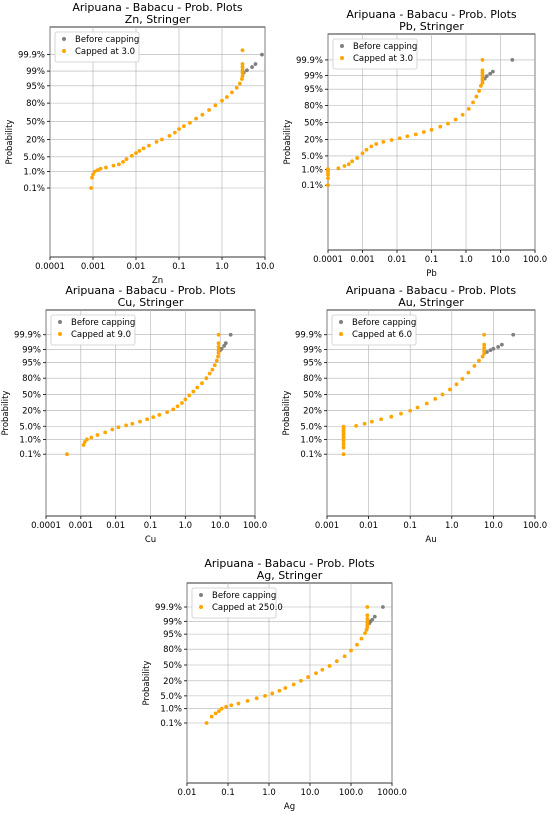 The width and height of the screenshot is (548, 814). Describe the element at coordinates (431, 274) in the screenshot. I see `x-axis-label: Pb` at that location.